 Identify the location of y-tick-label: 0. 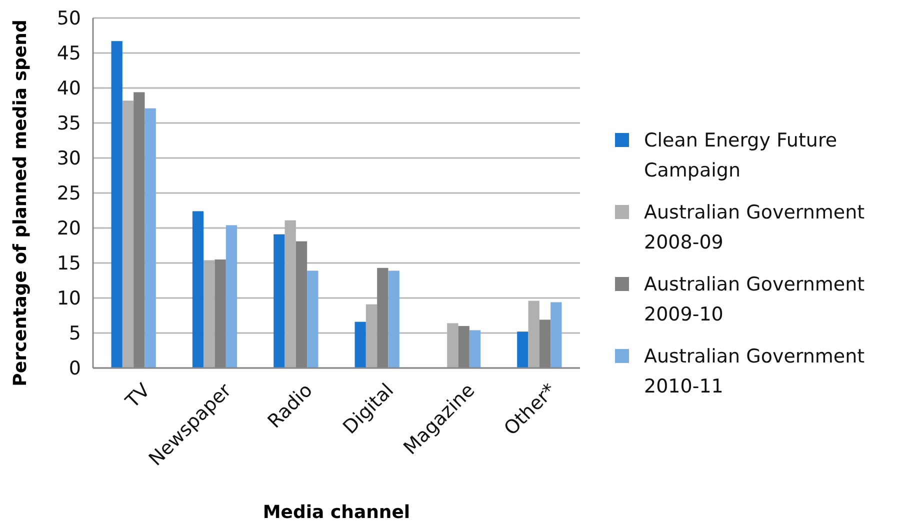
(74, 369).